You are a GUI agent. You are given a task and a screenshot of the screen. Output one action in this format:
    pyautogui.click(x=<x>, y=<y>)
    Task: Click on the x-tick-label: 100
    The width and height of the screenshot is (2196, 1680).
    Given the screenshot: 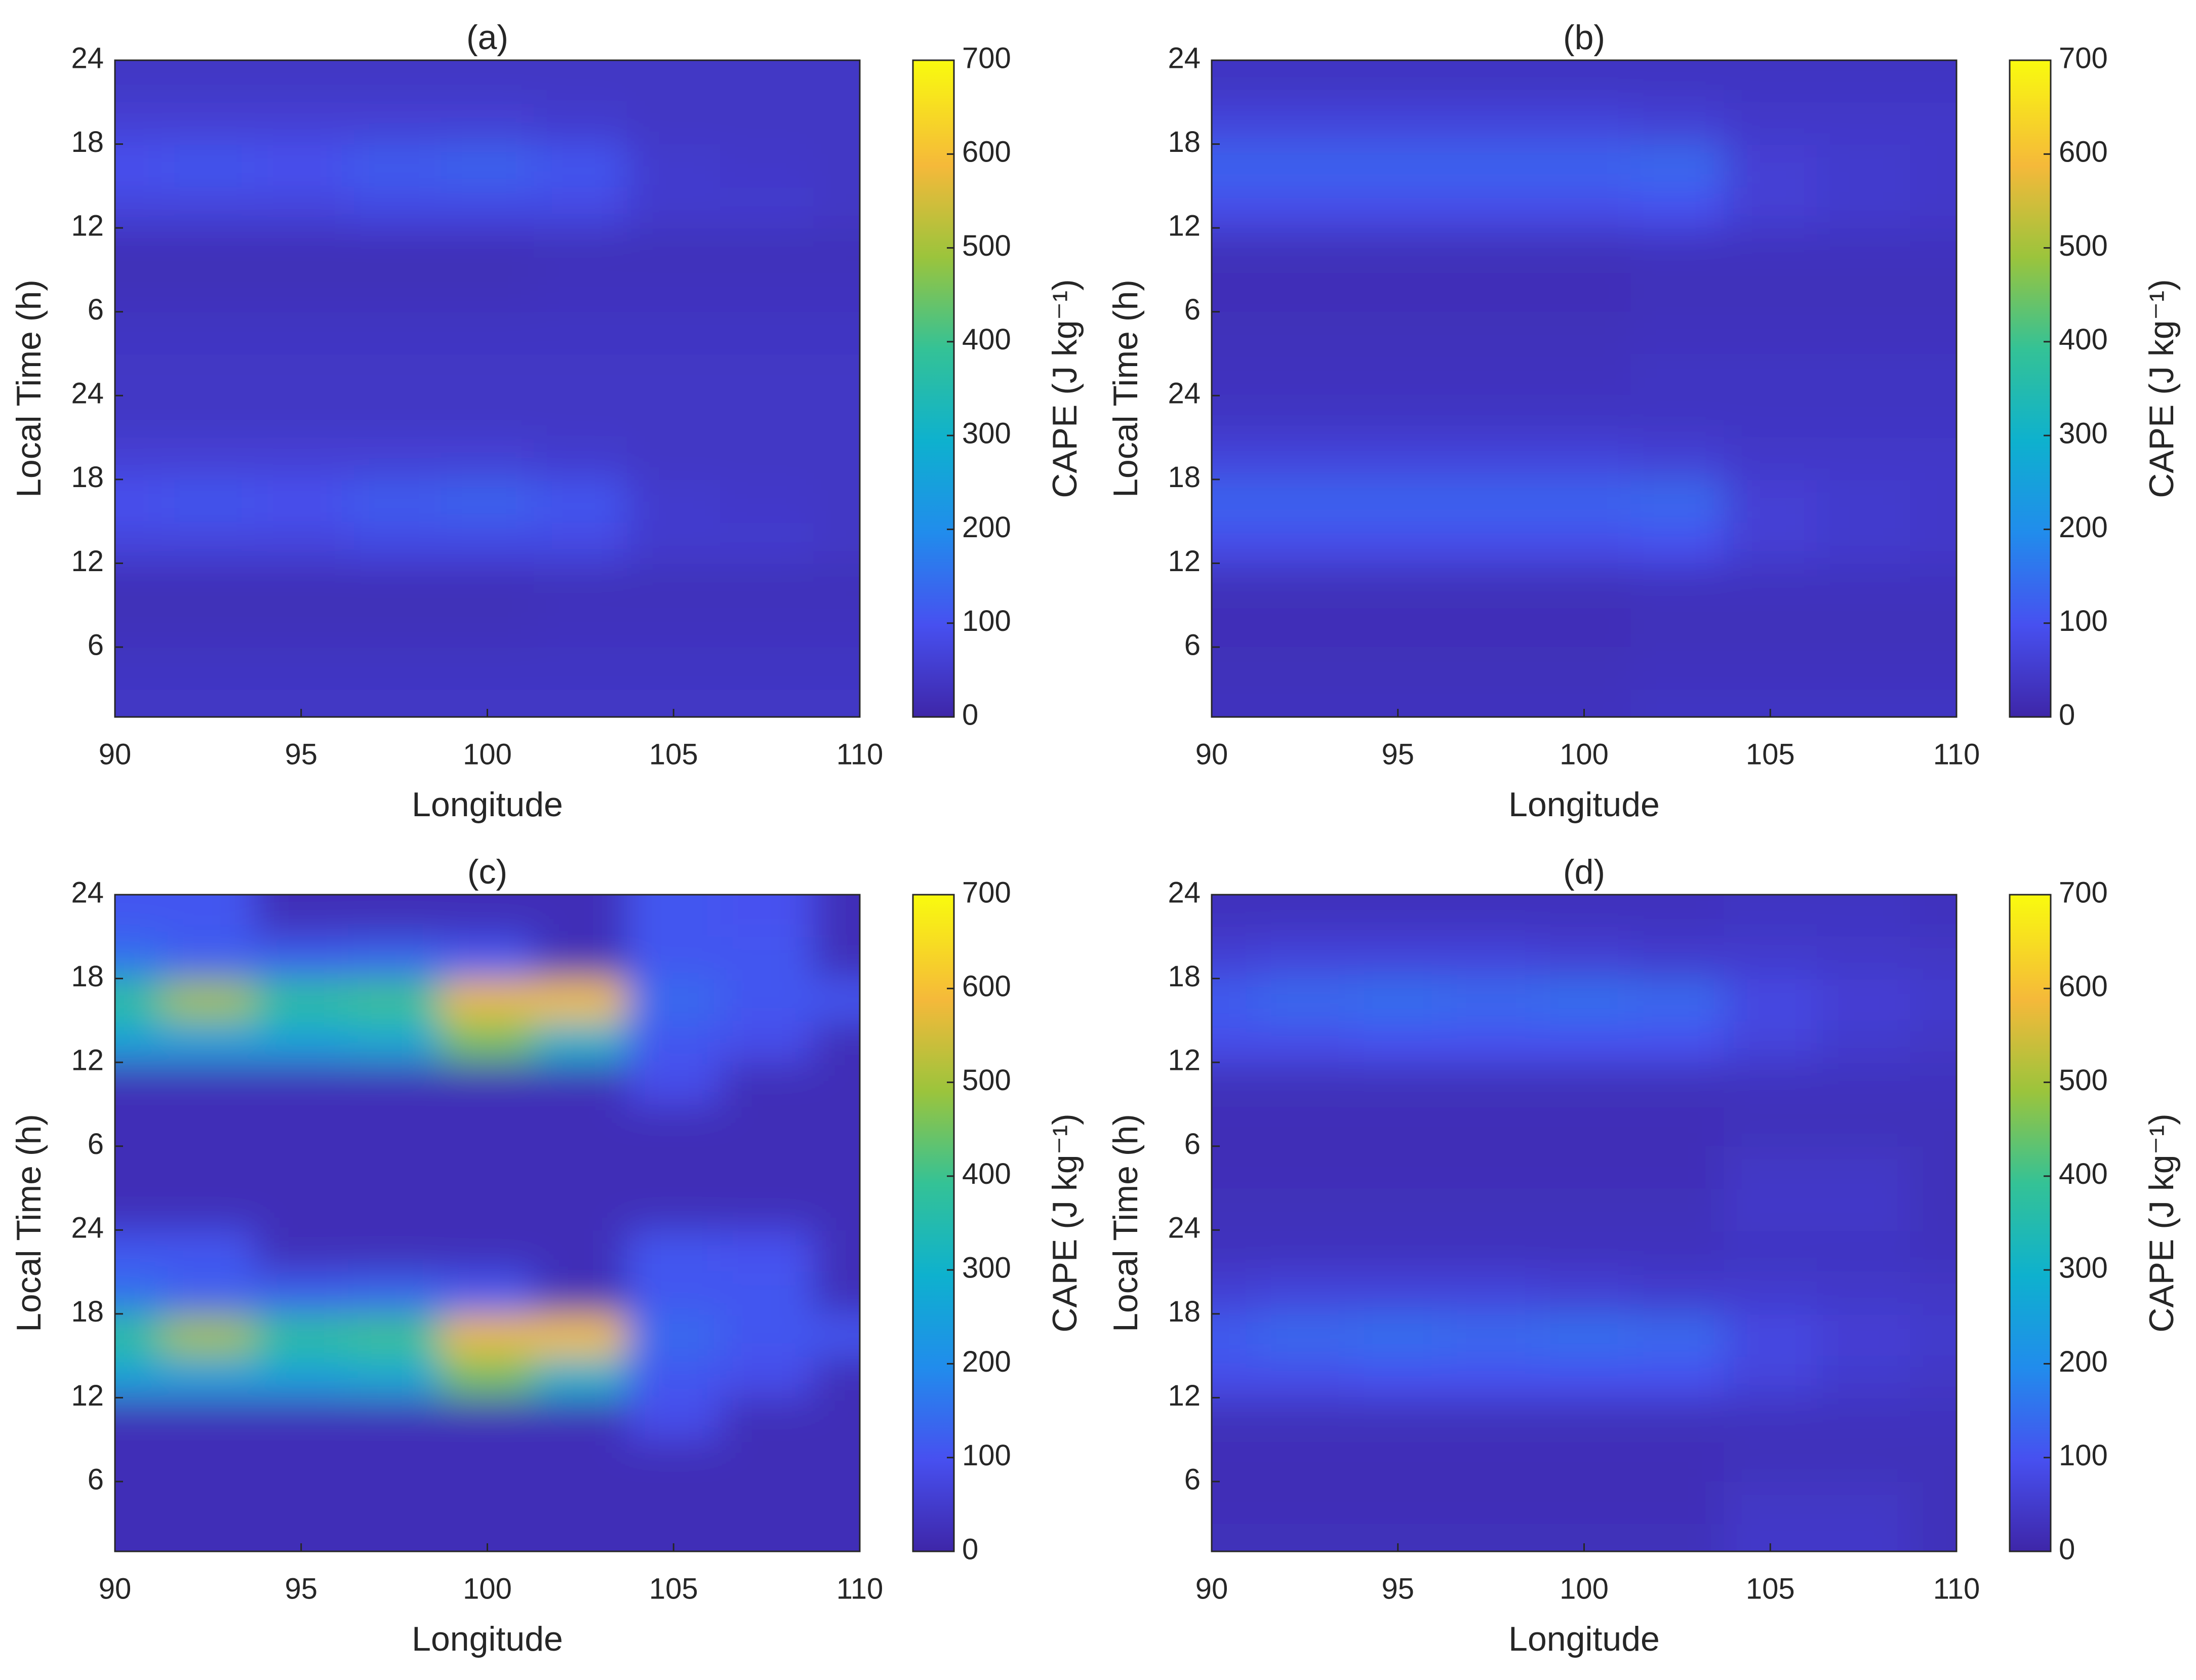 What is the action you would take?
    pyautogui.click(x=487, y=755)
    